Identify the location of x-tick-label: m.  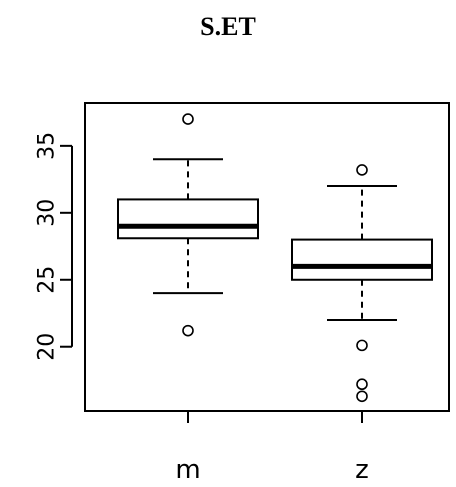
(187, 470).